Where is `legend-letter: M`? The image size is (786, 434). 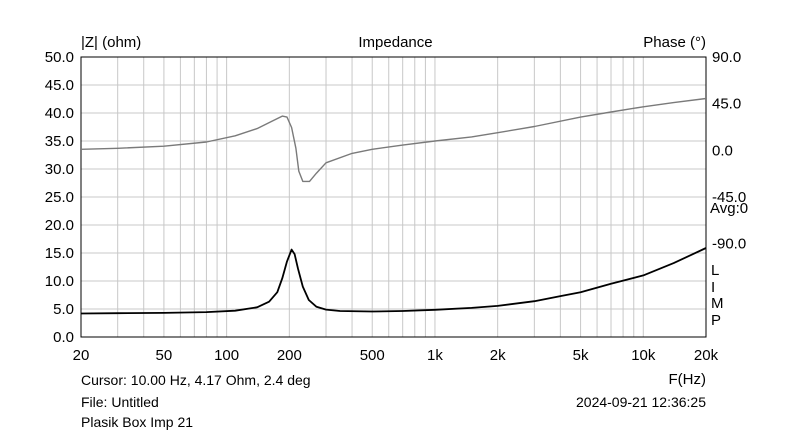
legend-letter: M is located at coordinates (717, 303).